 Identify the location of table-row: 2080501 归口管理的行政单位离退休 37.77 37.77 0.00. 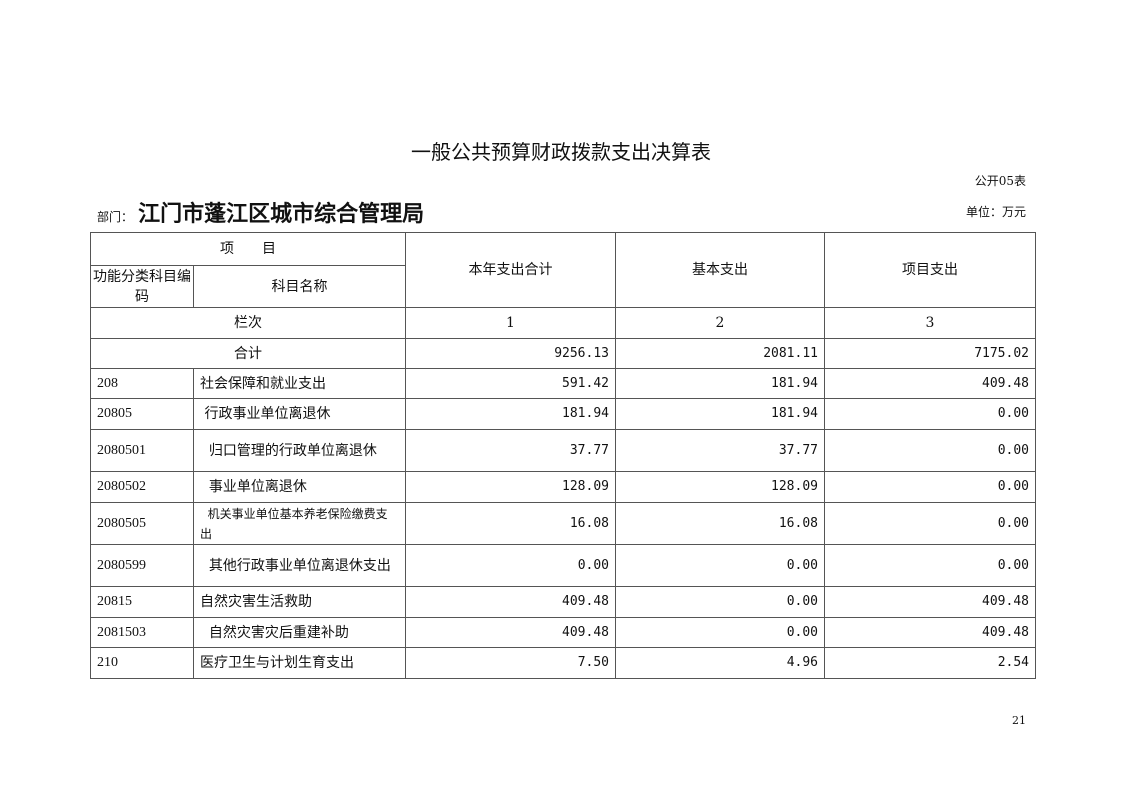
(563, 450).